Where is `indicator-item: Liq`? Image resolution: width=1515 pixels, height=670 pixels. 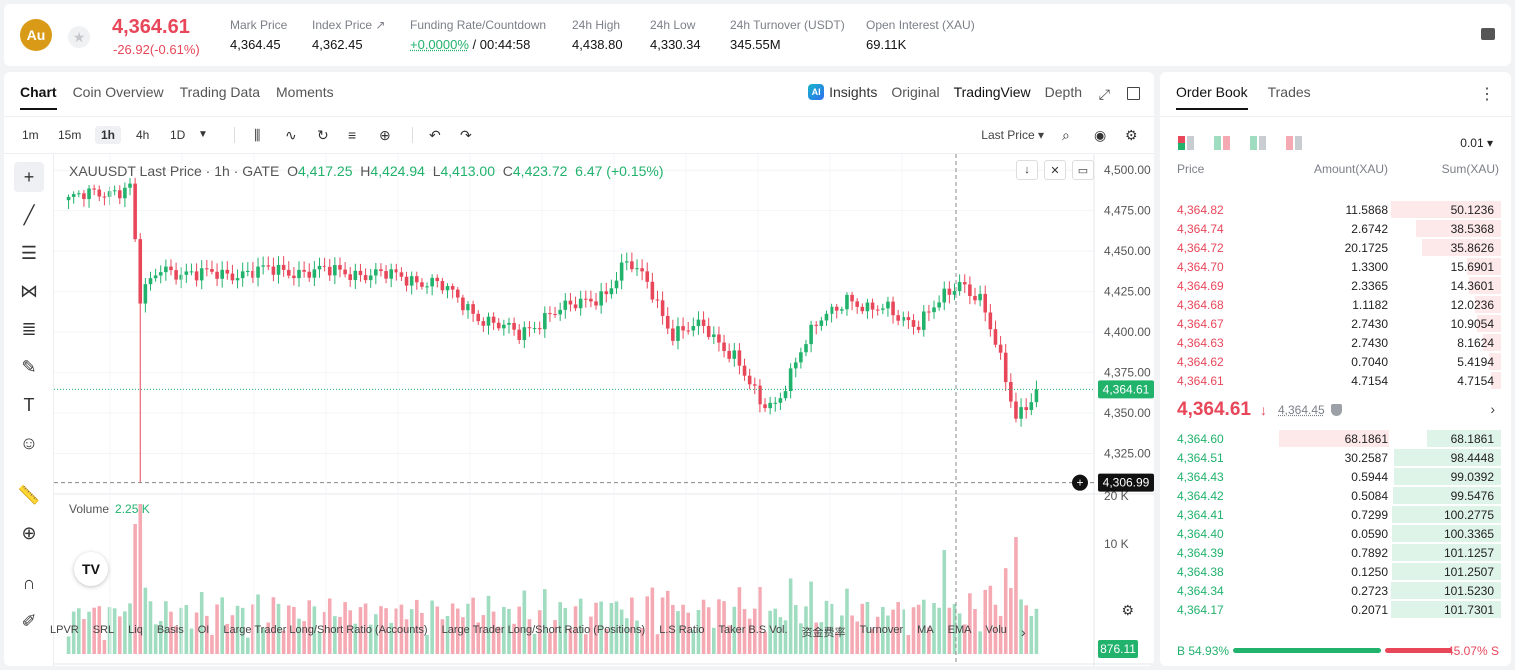
indicator-item: Liq is located at coordinates (135, 630).